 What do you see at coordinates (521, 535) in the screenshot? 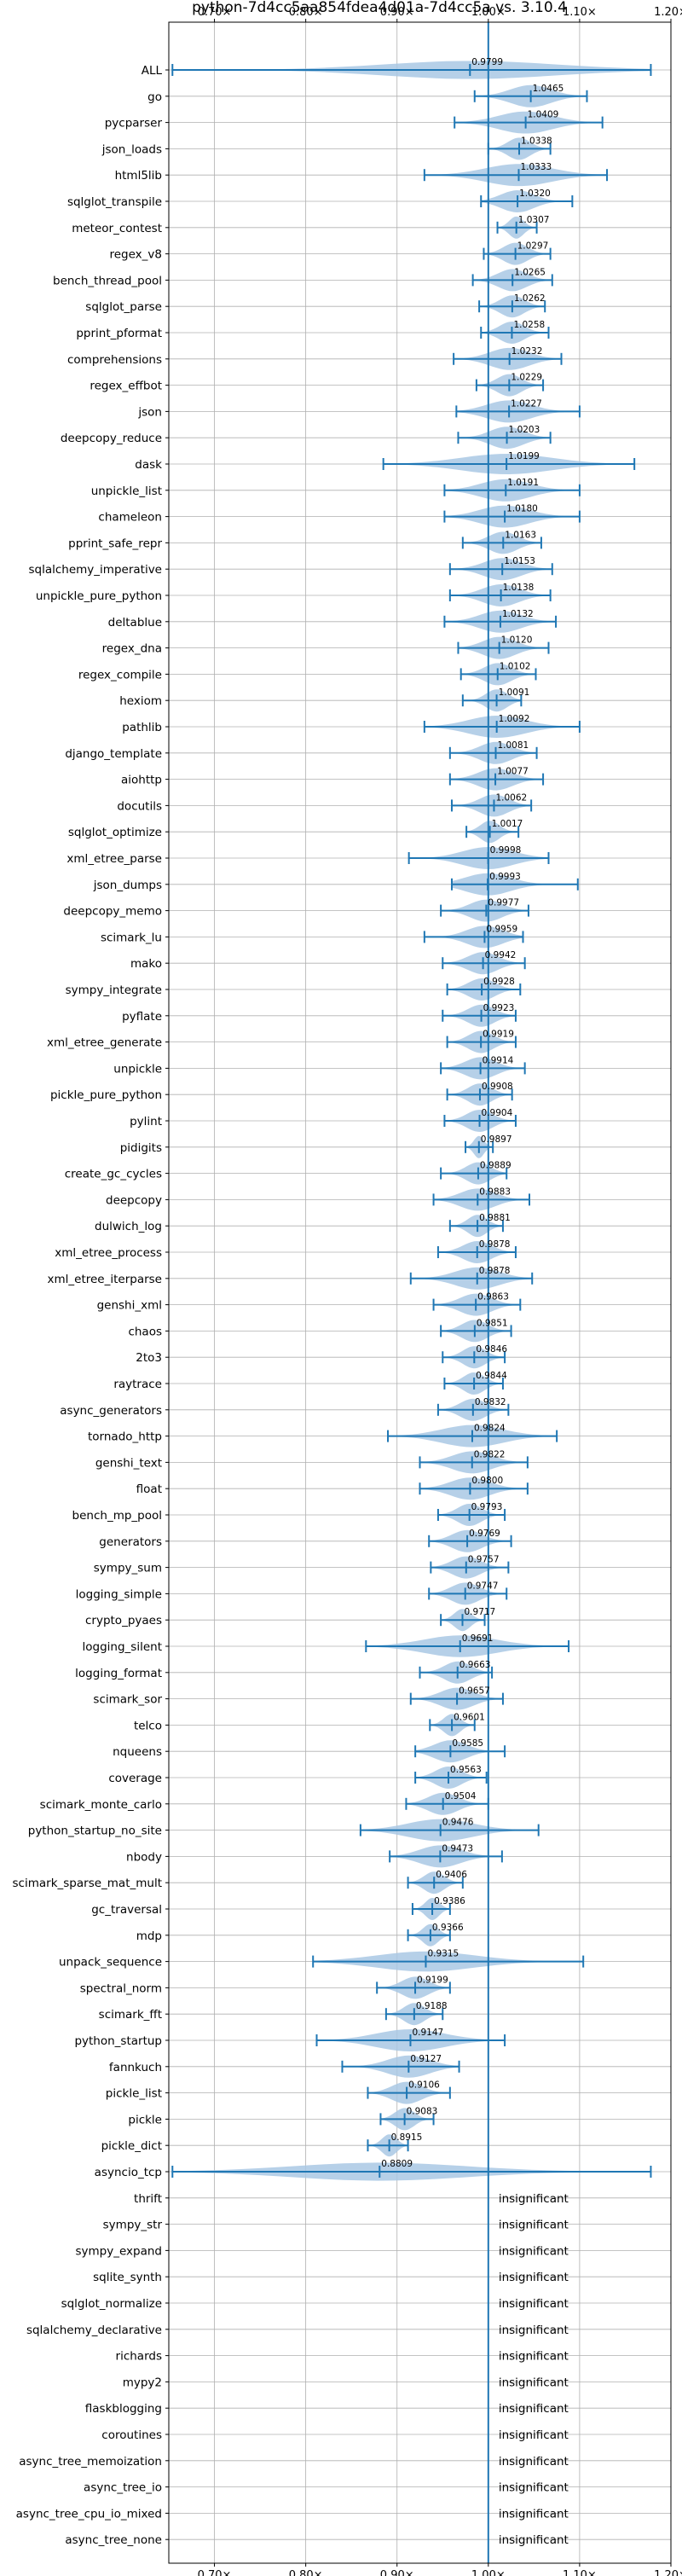
I see `value-label: 1.0163` at bounding box center [521, 535].